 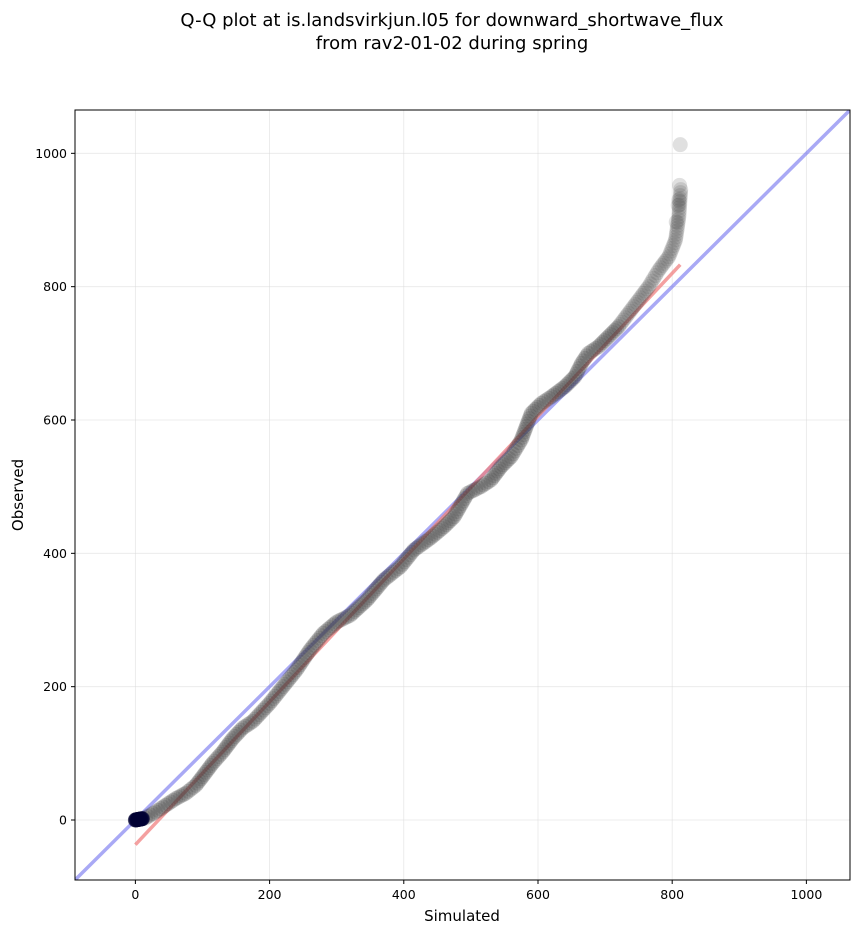 What do you see at coordinates (462, 916) in the screenshot?
I see `x-axis-label: Simulated` at bounding box center [462, 916].